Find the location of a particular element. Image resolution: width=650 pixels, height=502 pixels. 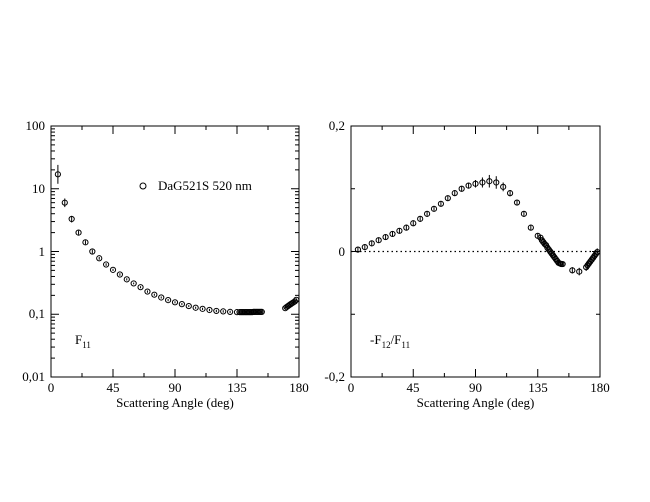

right-xtick-label-4: 180 is located at coordinates (600, 387).